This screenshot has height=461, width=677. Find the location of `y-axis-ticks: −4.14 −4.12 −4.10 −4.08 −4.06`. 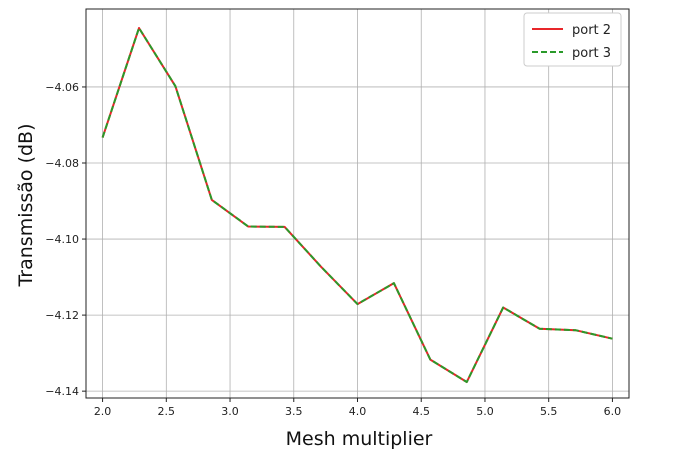

y-axis-ticks: −4.14 −4.12 −4.10 −4.08 −4.06 is located at coordinates (65, 239).